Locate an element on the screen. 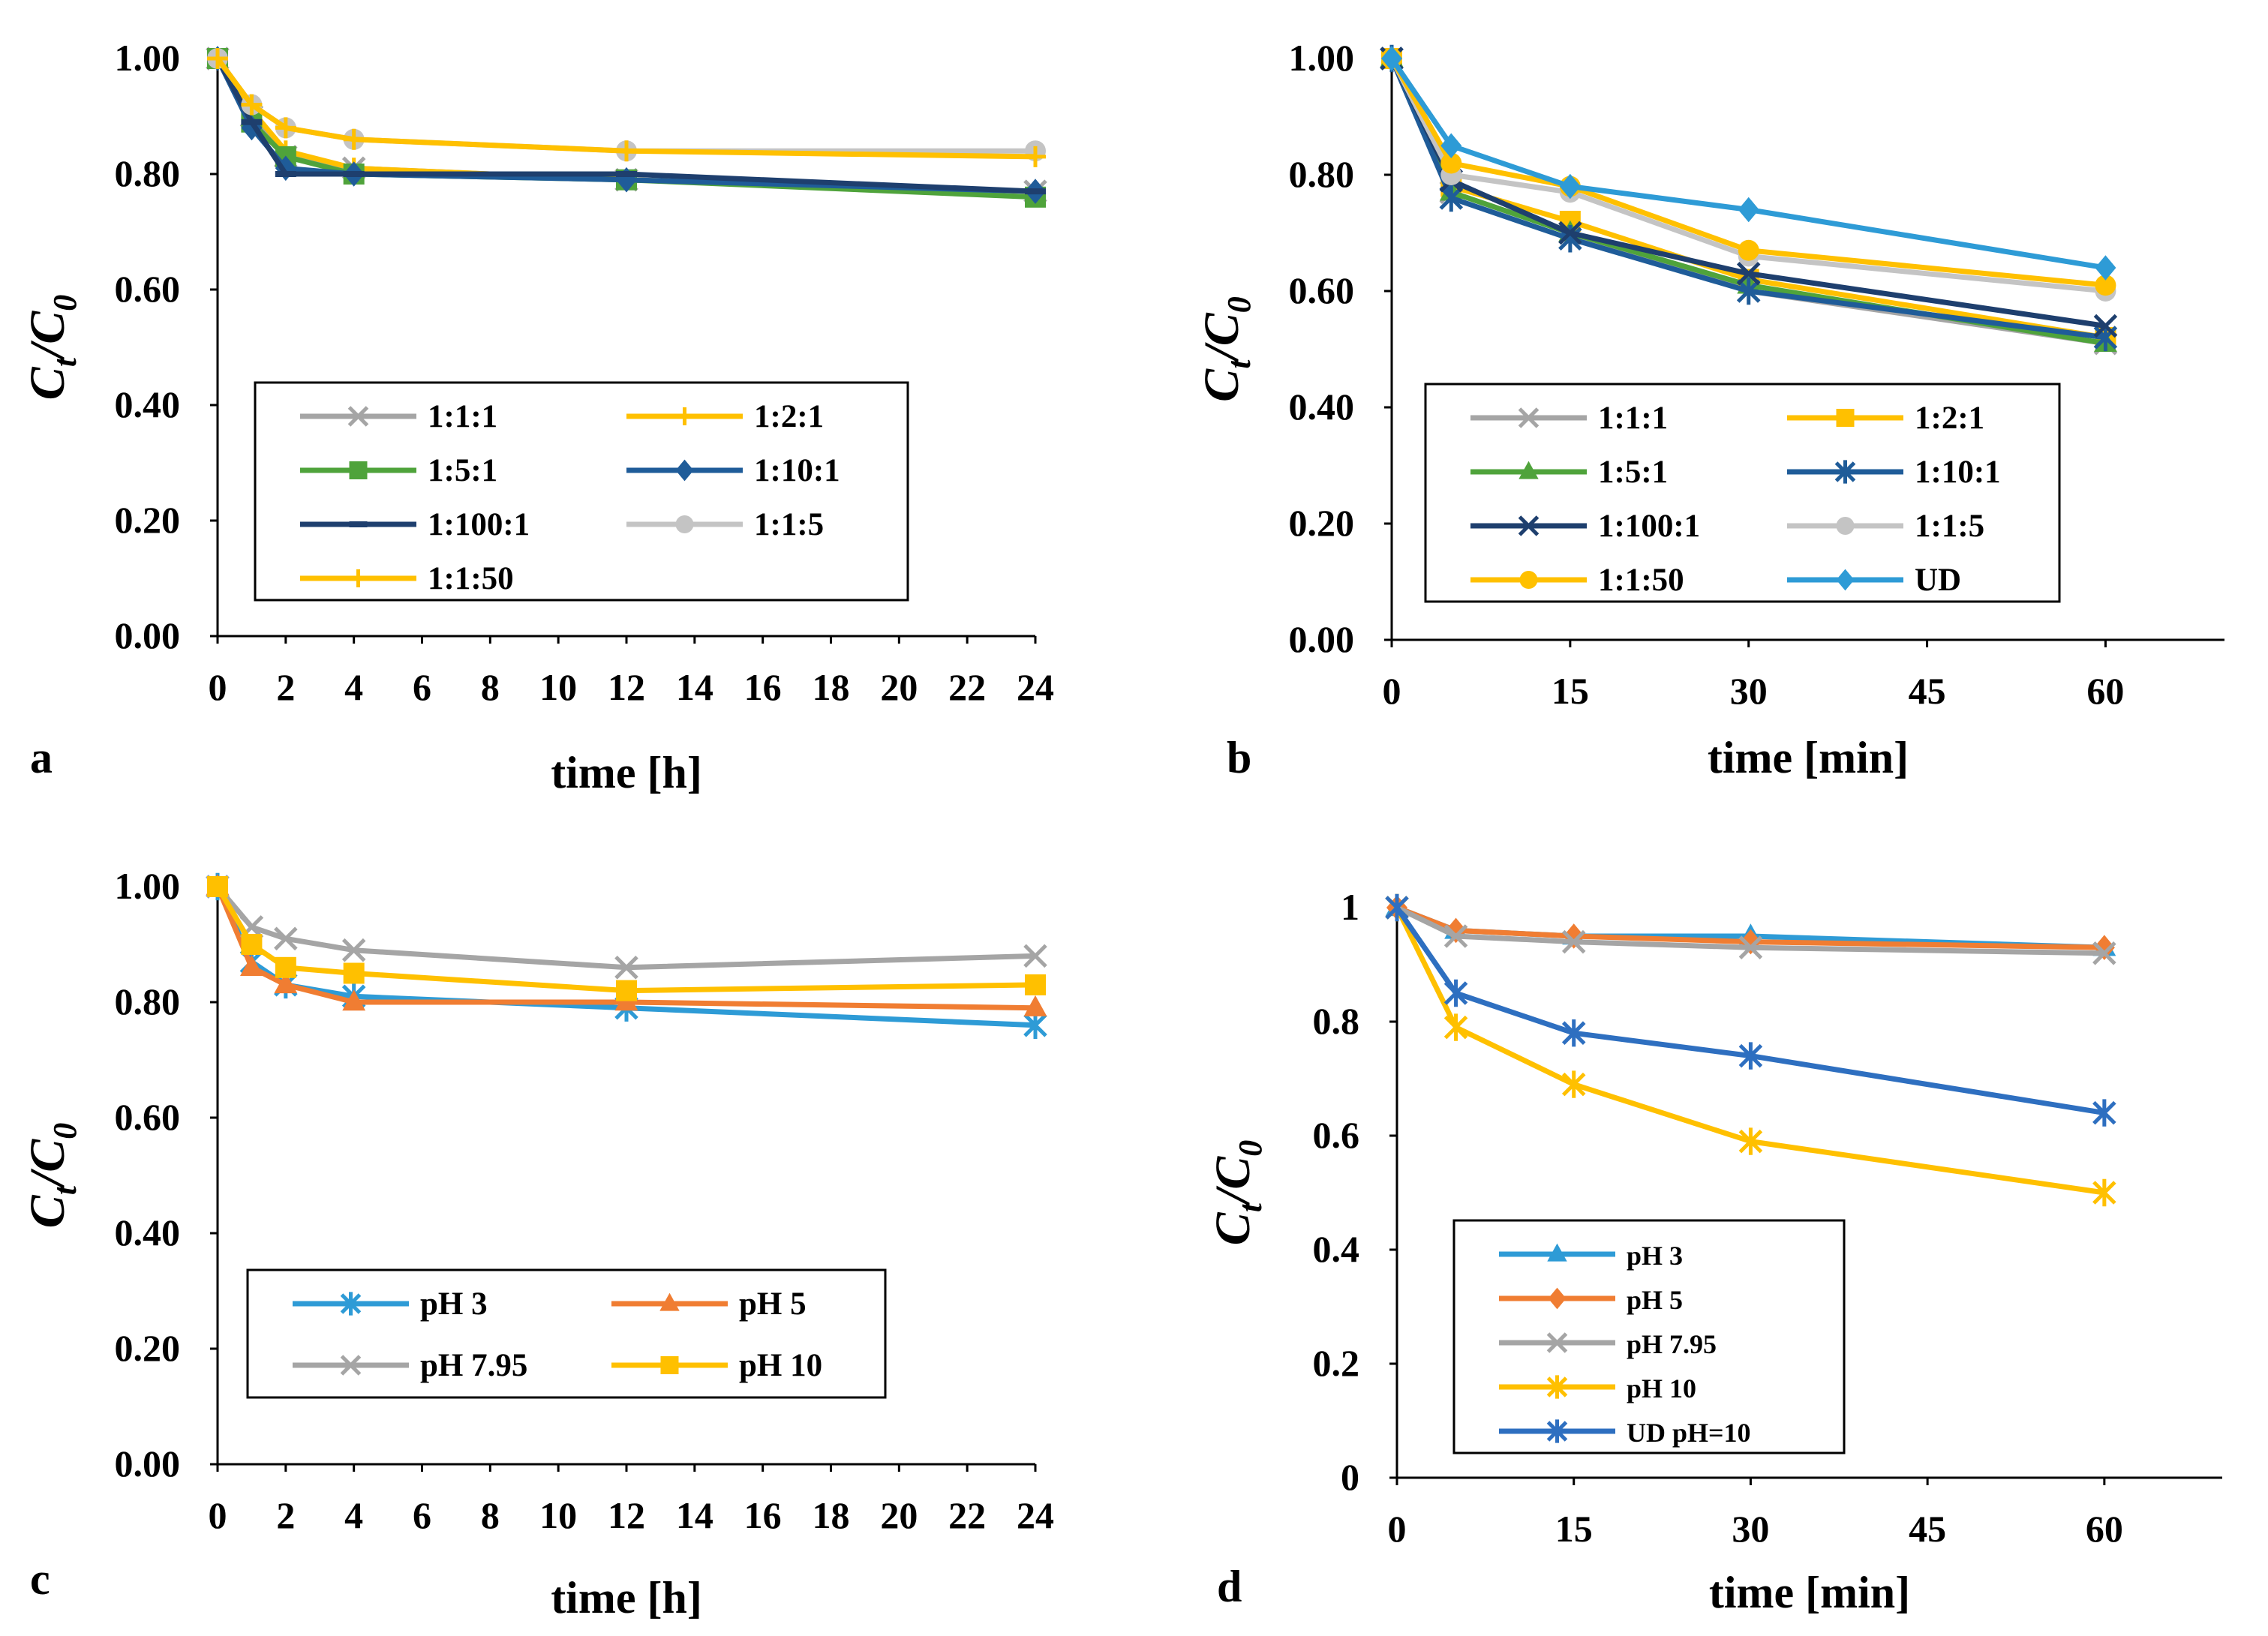 The width and height of the screenshot is (2268, 1636). legend-label: 1:2:1 is located at coordinates (789, 417).